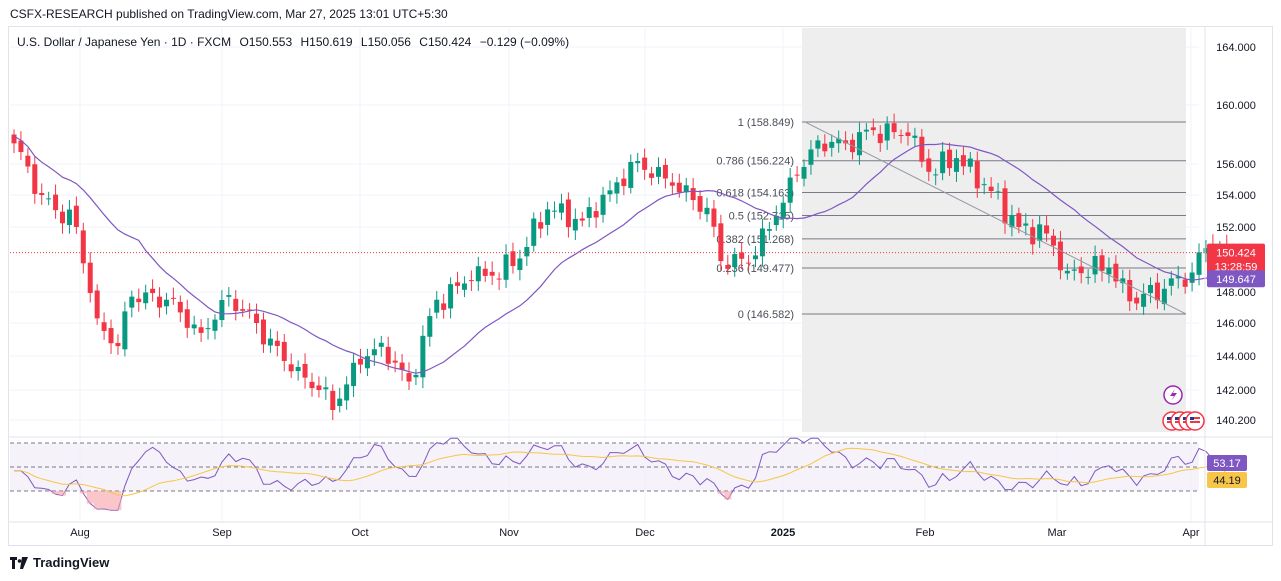  Describe the element at coordinates (1195, 418) in the screenshot. I see `flag-stripe` at that location.